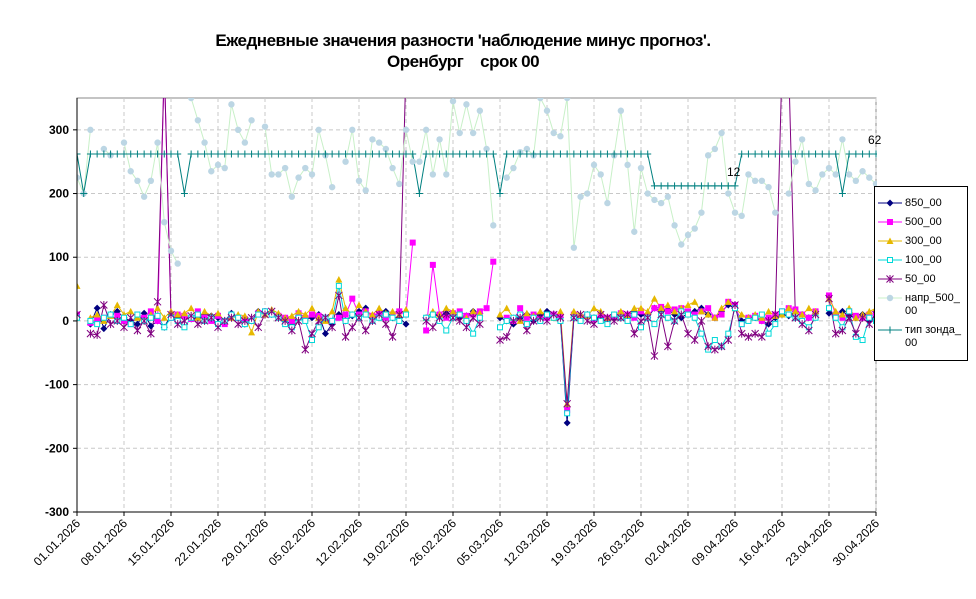  Describe the element at coordinates (57, 385) in the screenshot. I see `y-tick-label: -100` at that location.